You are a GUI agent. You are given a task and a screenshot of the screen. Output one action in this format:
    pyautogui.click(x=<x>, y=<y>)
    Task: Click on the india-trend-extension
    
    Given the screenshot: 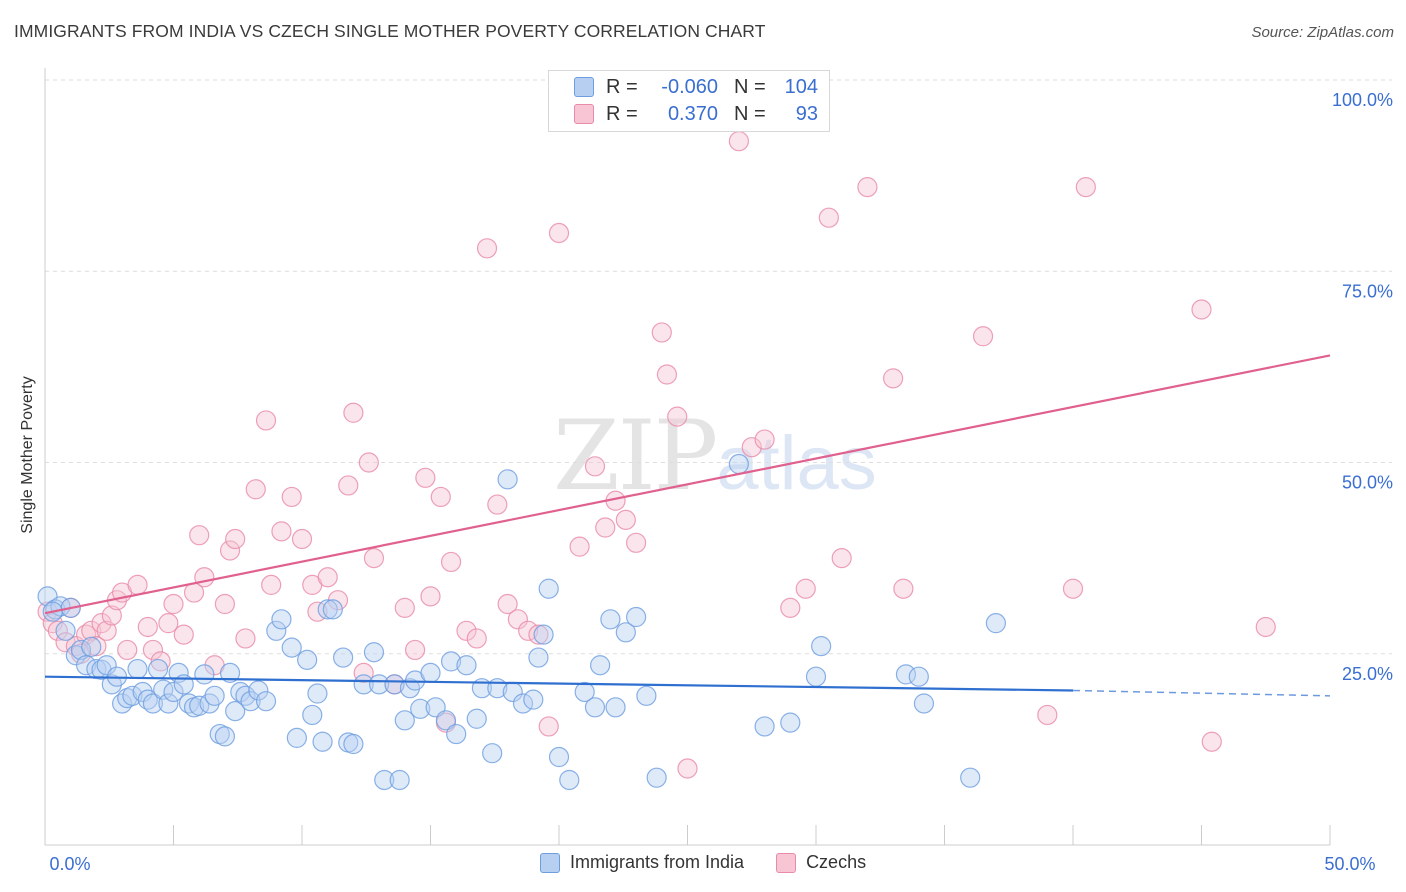 What is the action you would take?
    pyautogui.click(x=1201, y=693)
    